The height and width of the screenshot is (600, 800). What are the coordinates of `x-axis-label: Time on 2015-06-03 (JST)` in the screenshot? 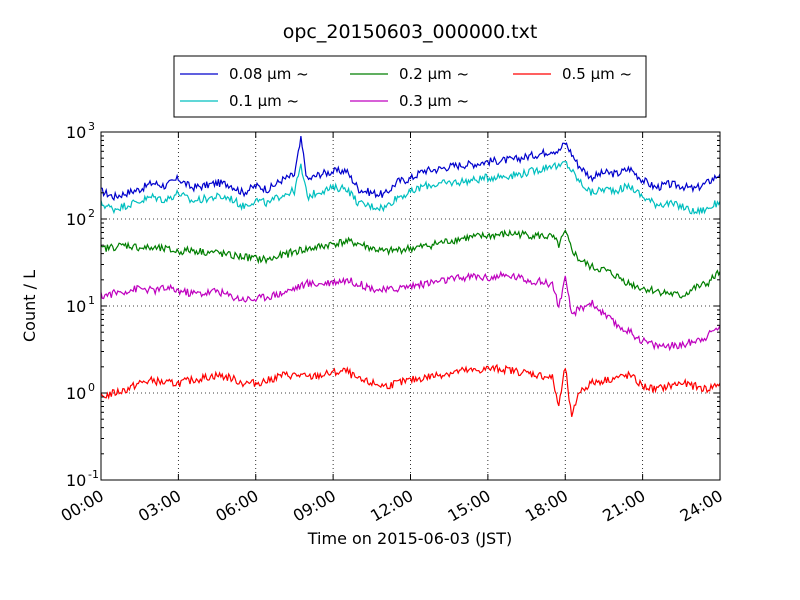 It's located at (409, 538).